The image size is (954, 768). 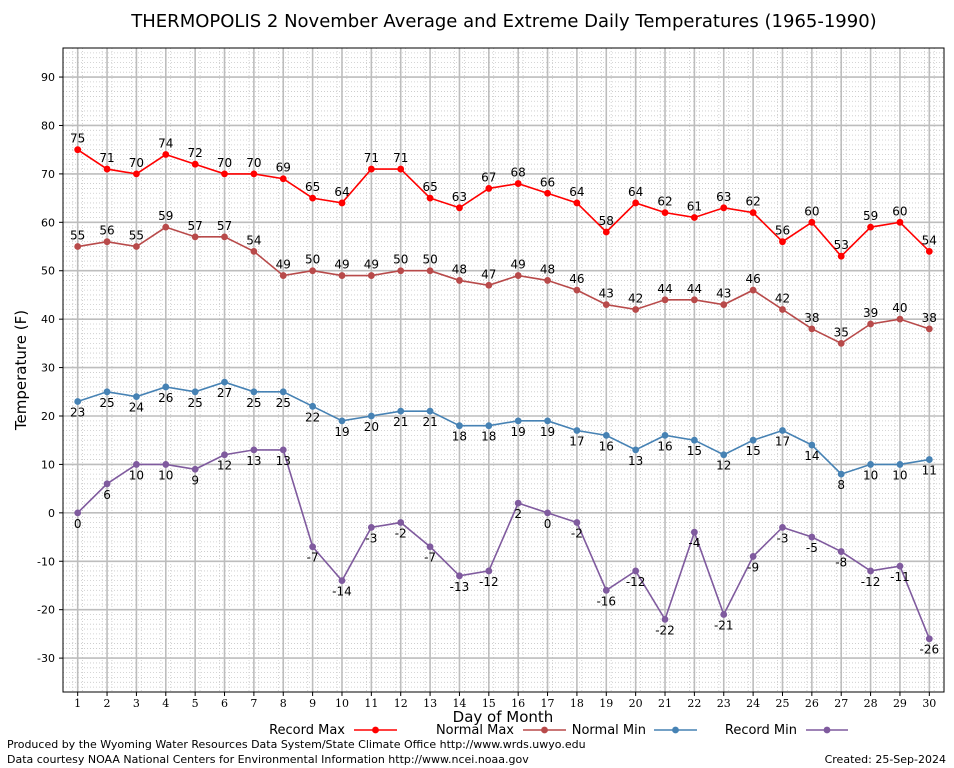 What do you see at coordinates (635, 192) in the screenshot?
I see `data-label-record-max: 64` at bounding box center [635, 192].